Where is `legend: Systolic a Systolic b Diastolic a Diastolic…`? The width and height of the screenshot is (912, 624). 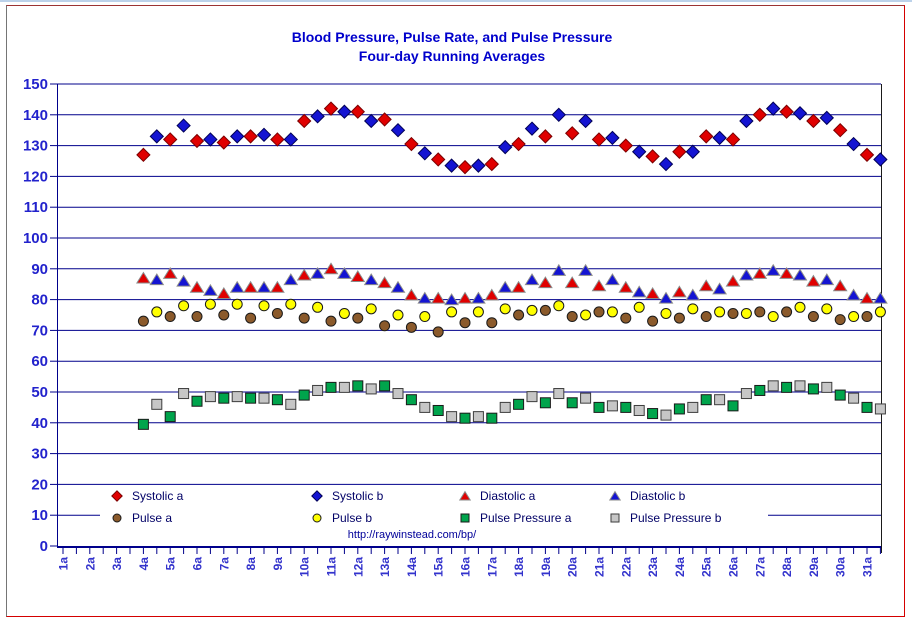
legend: Systolic a Systolic b Diastolic a Diastolic… is located at coordinates (434, 510).